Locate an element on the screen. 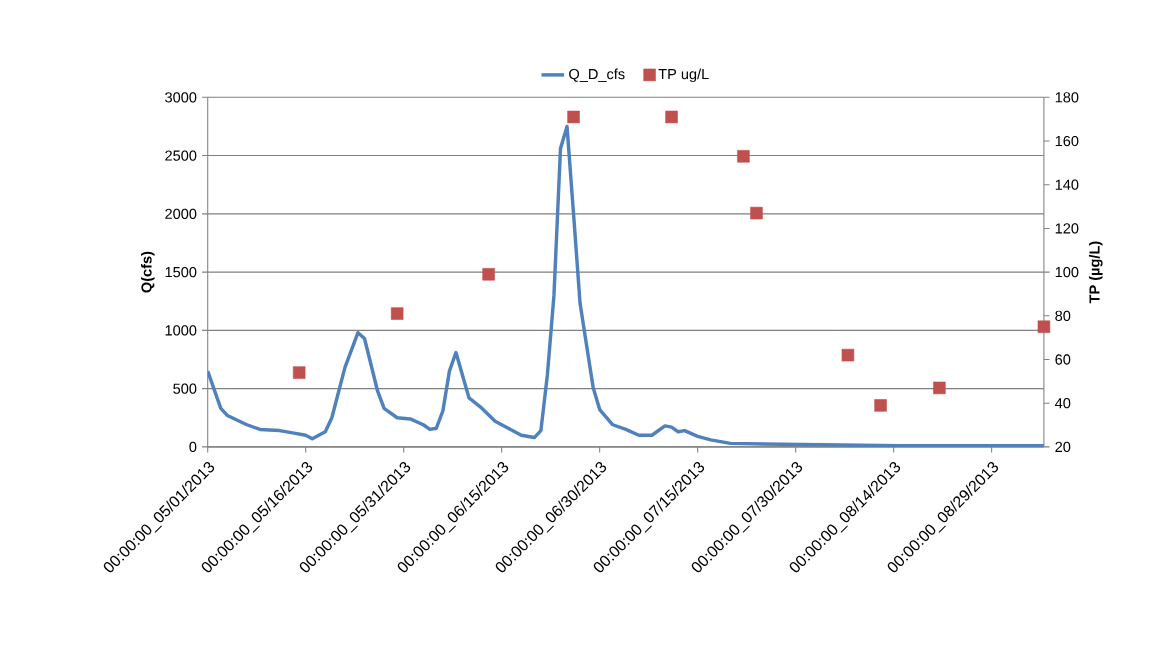 The height and width of the screenshot is (667, 1173). y2-tick-label: 80 is located at coordinates (1063, 315).